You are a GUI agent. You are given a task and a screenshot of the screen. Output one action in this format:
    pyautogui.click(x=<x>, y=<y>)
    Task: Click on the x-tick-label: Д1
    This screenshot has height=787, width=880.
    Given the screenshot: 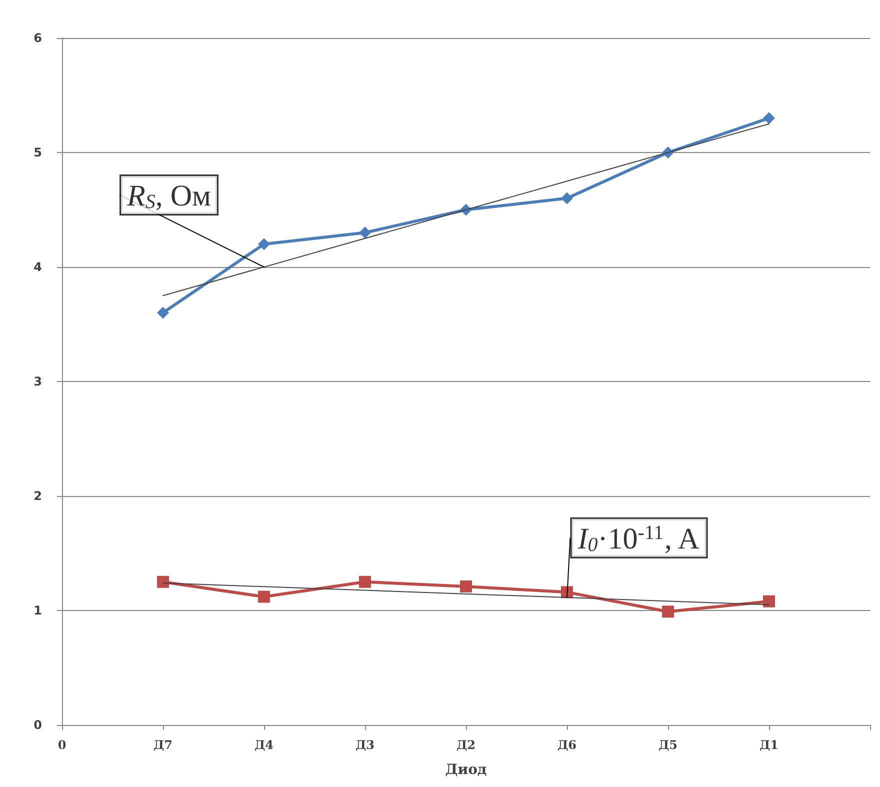 What is the action you would take?
    pyautogui.click(x=769, y=745)
    